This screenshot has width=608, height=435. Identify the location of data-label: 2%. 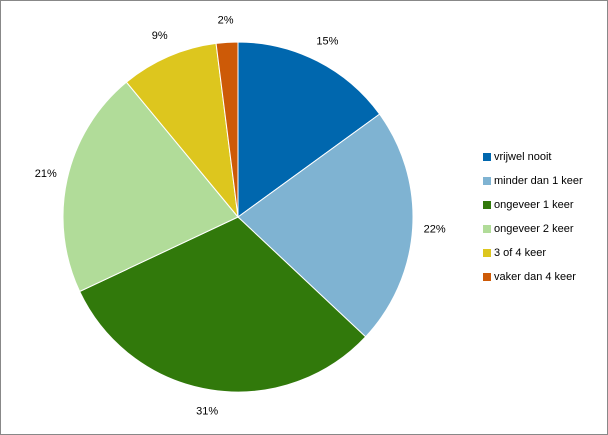
(226, 20).